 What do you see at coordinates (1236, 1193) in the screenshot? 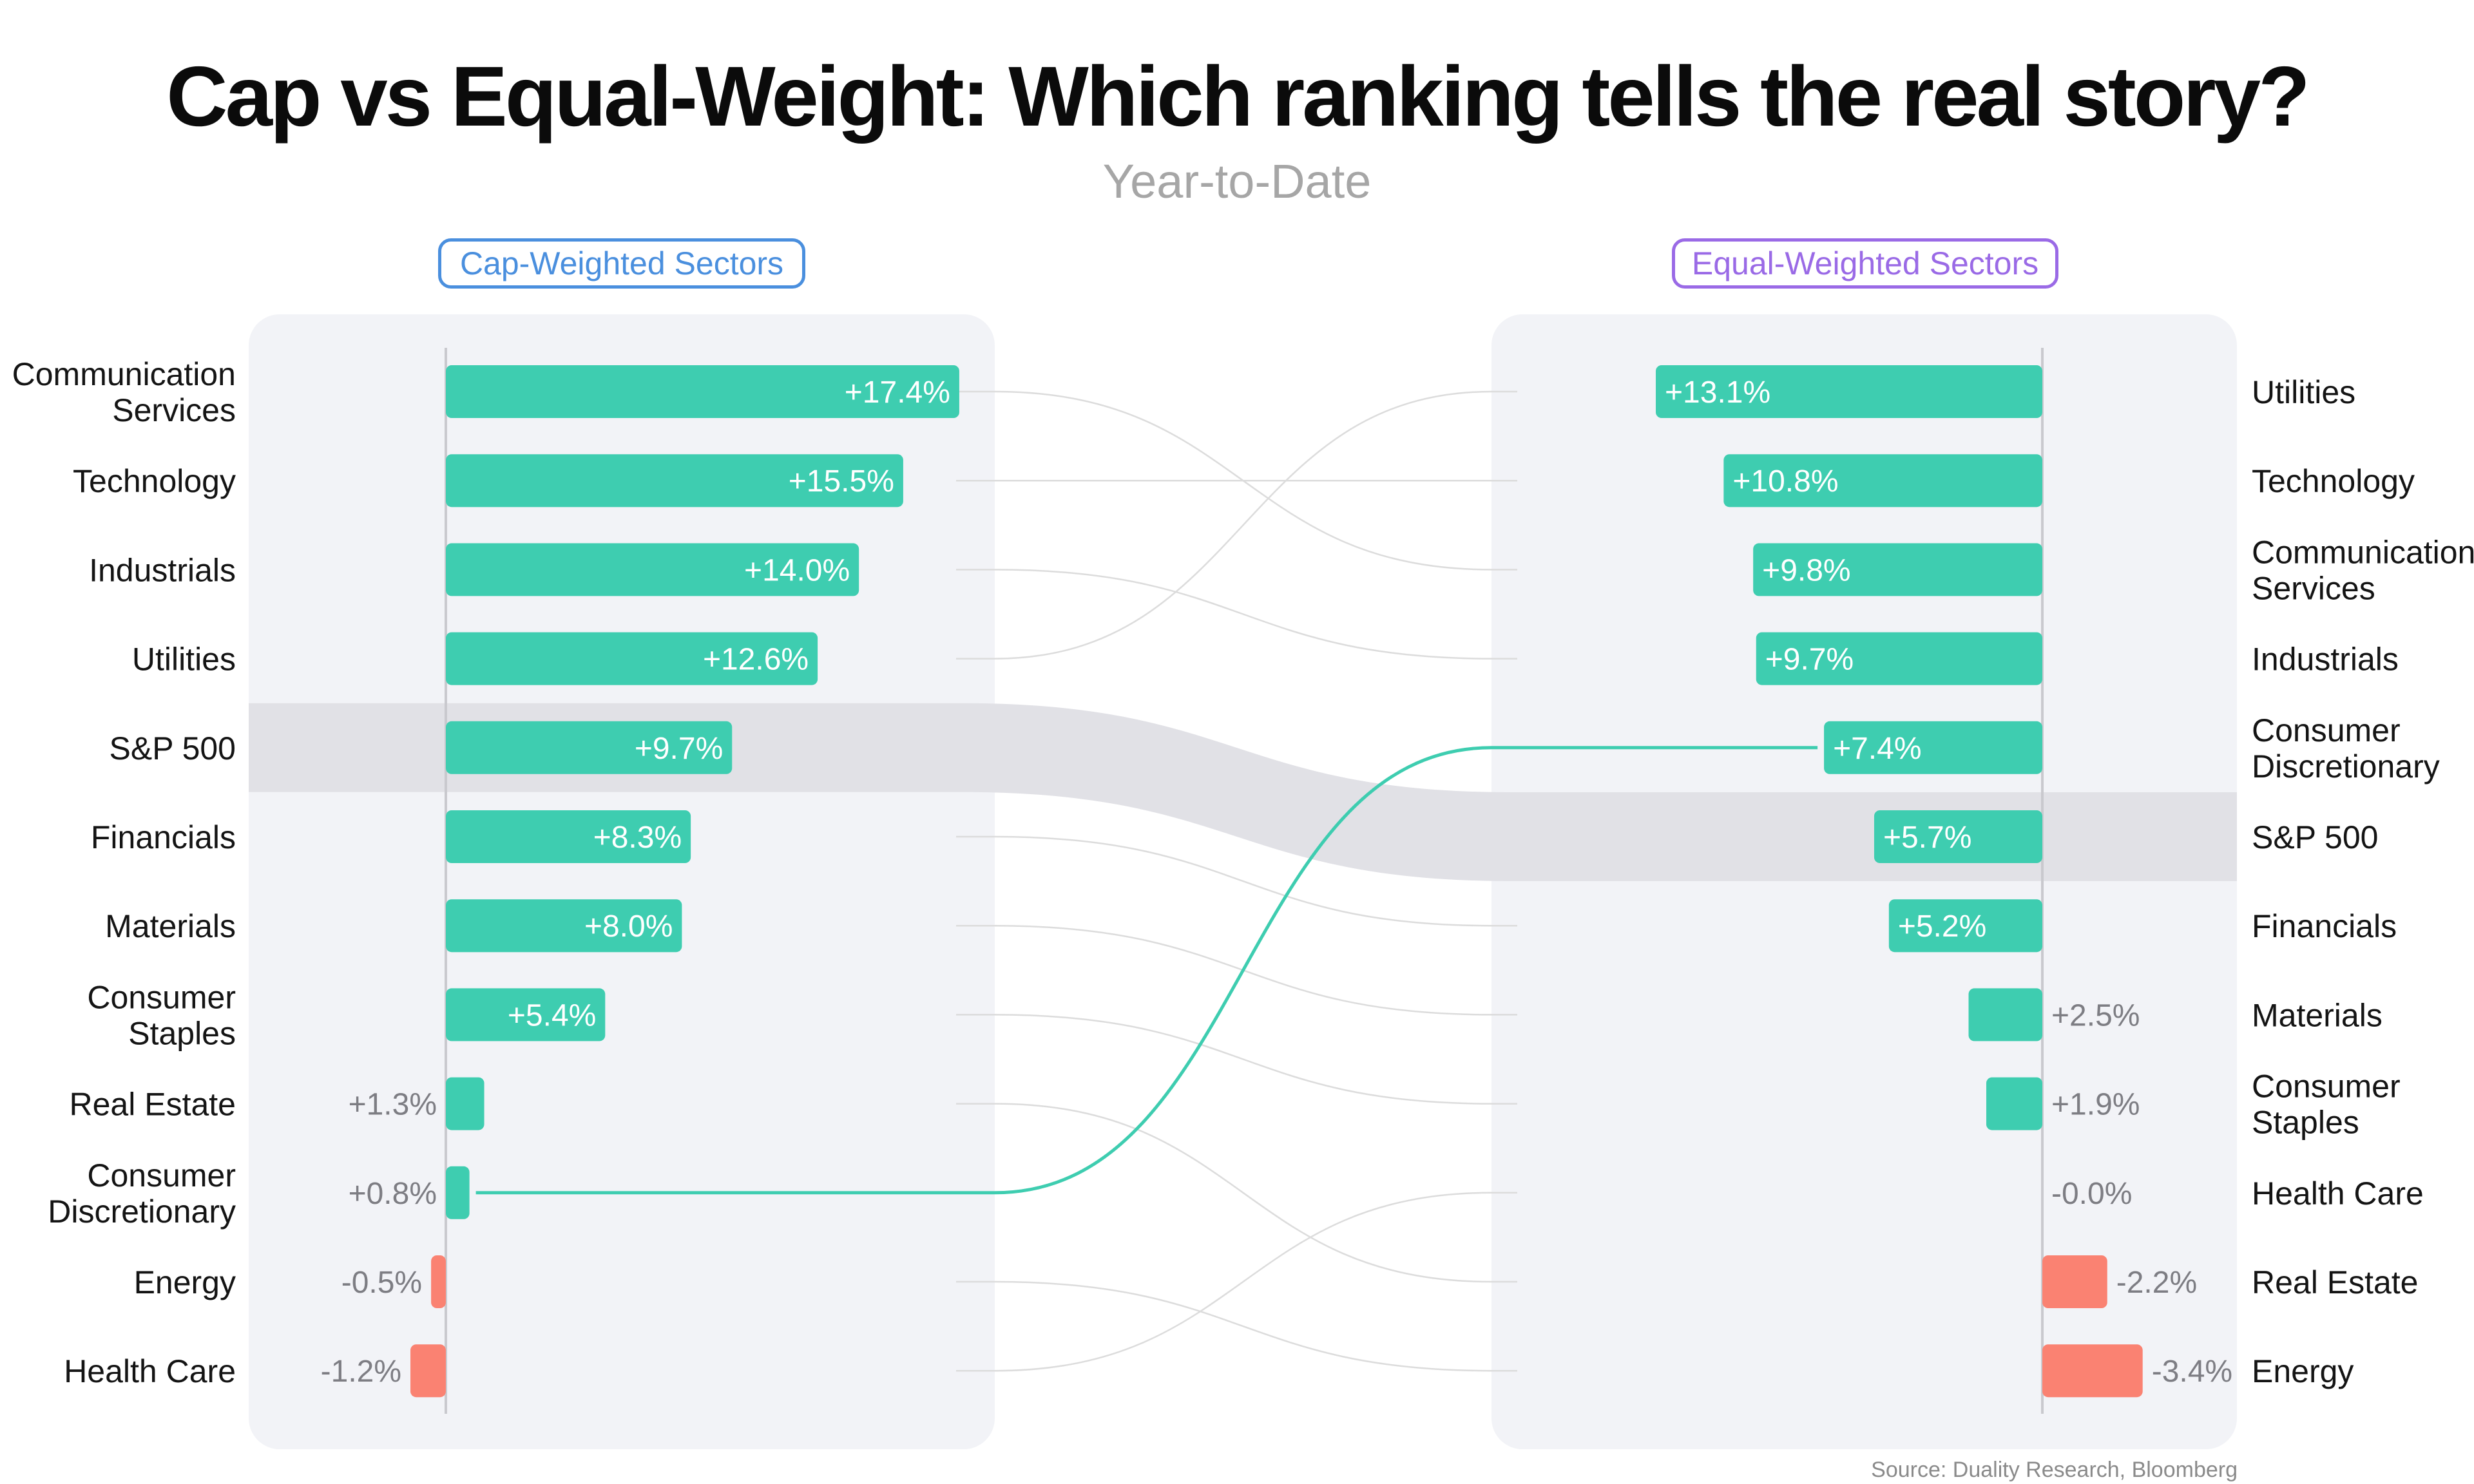
I see `connector-real-estate` at bounding box center [1236, 1193].